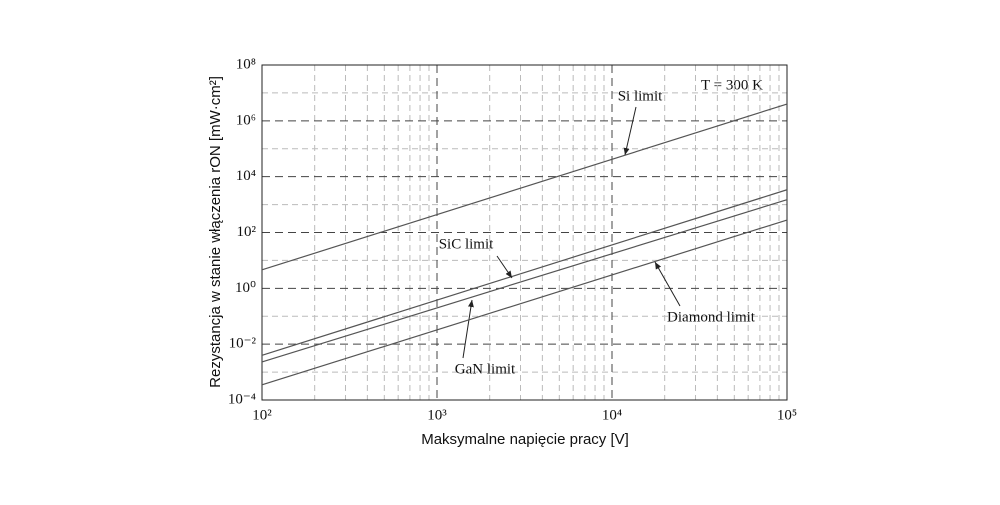 The height and width of the screenshot is (505, 1000). Describe the element at coordinates (247, 232) in the screenshot. I see `y-tick-label: 10²` at that location.